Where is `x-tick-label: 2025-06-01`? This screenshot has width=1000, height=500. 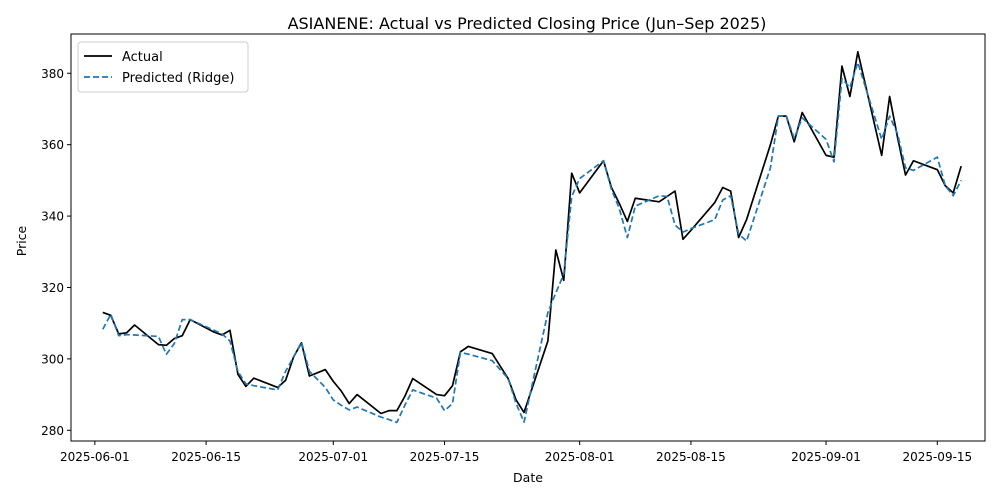
x-tick-label: 2025-06-01 is located at coordinates (95, 457).